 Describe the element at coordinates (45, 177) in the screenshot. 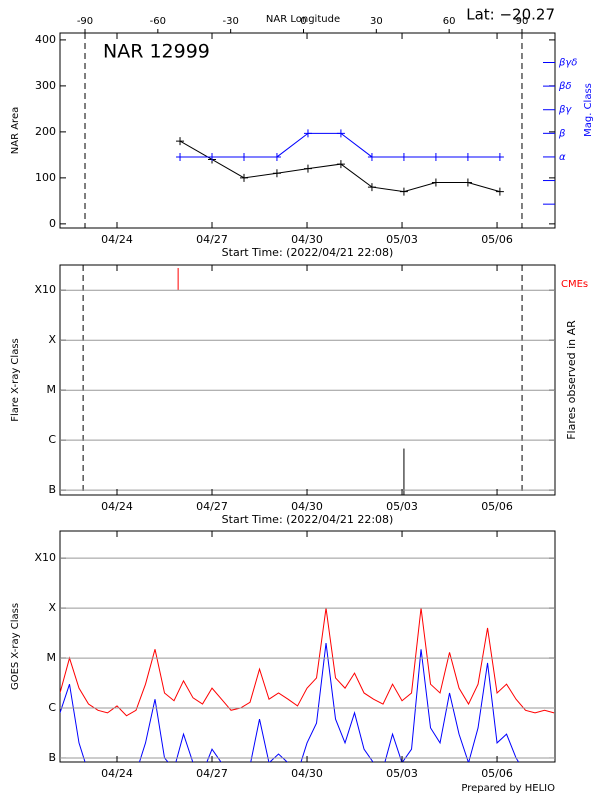

I see `y-tick-label: 100` at that location.